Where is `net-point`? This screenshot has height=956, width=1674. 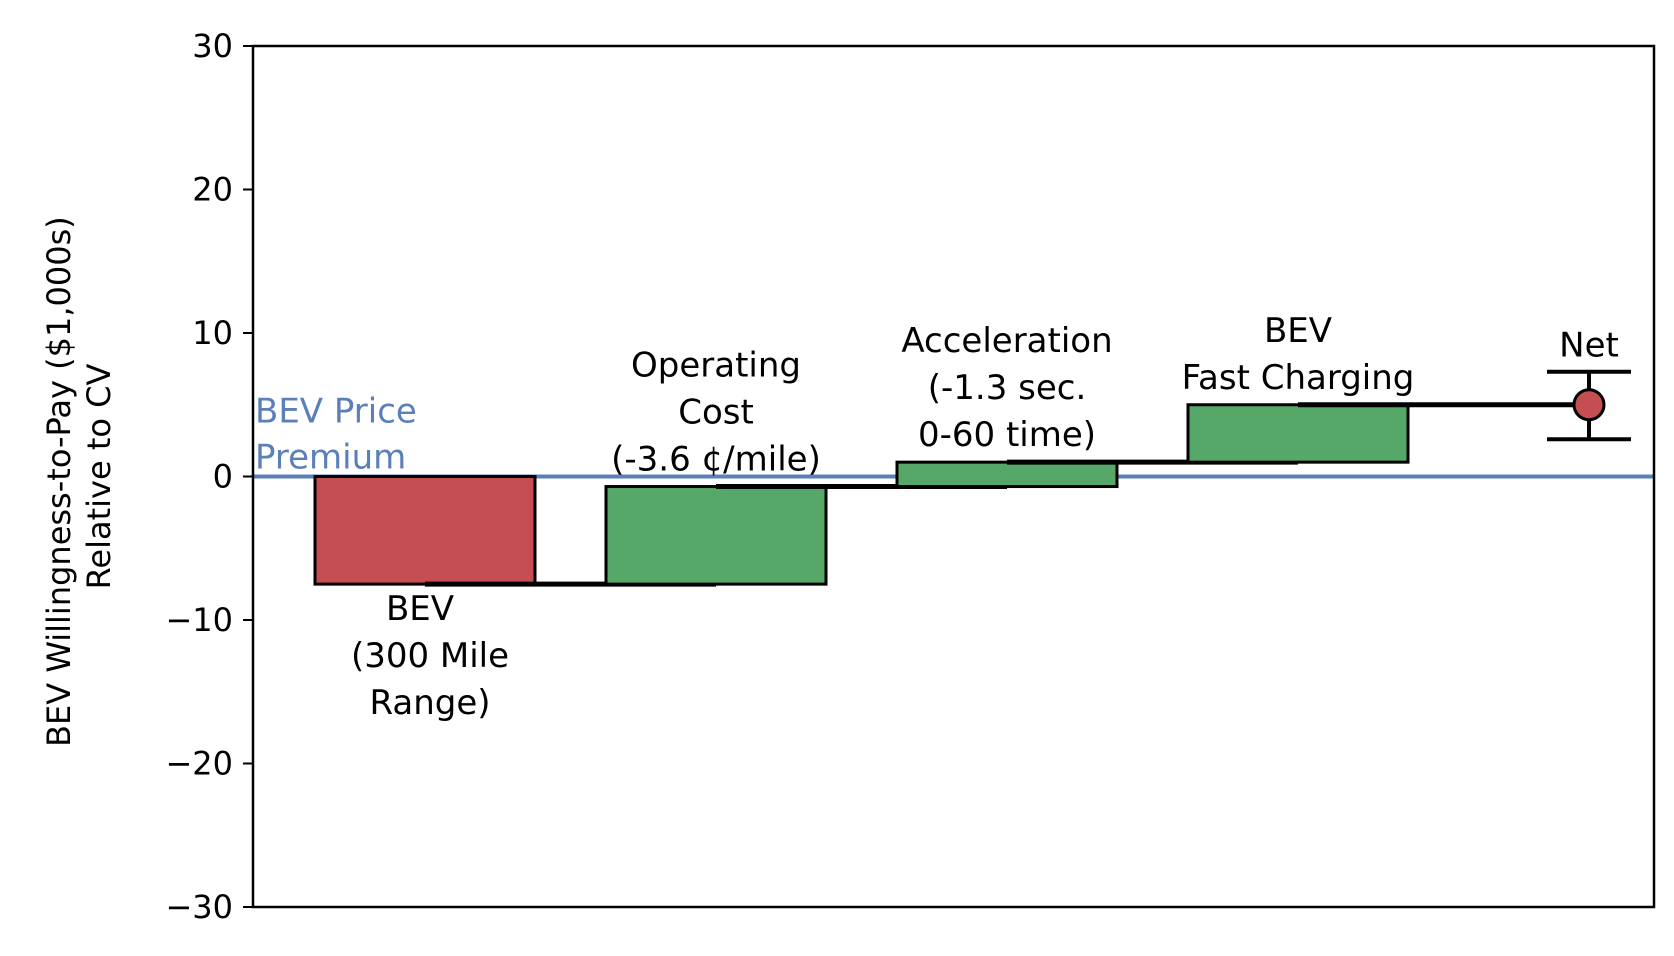 net-point is located at coordinates (1589, 405).